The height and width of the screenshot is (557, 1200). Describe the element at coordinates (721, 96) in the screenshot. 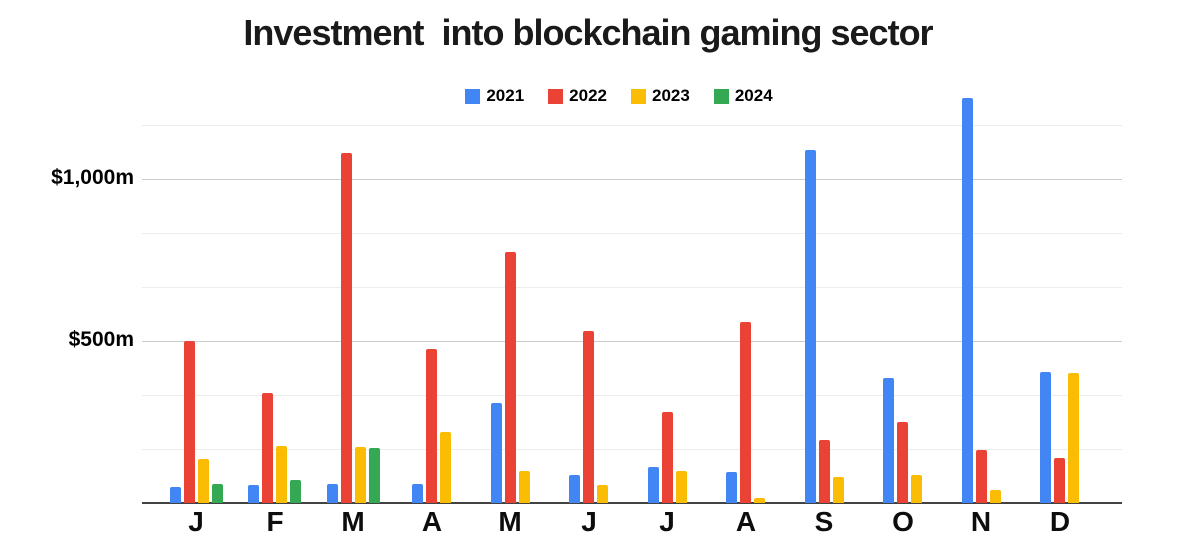

I see `legend-swatch-2024` at that location.